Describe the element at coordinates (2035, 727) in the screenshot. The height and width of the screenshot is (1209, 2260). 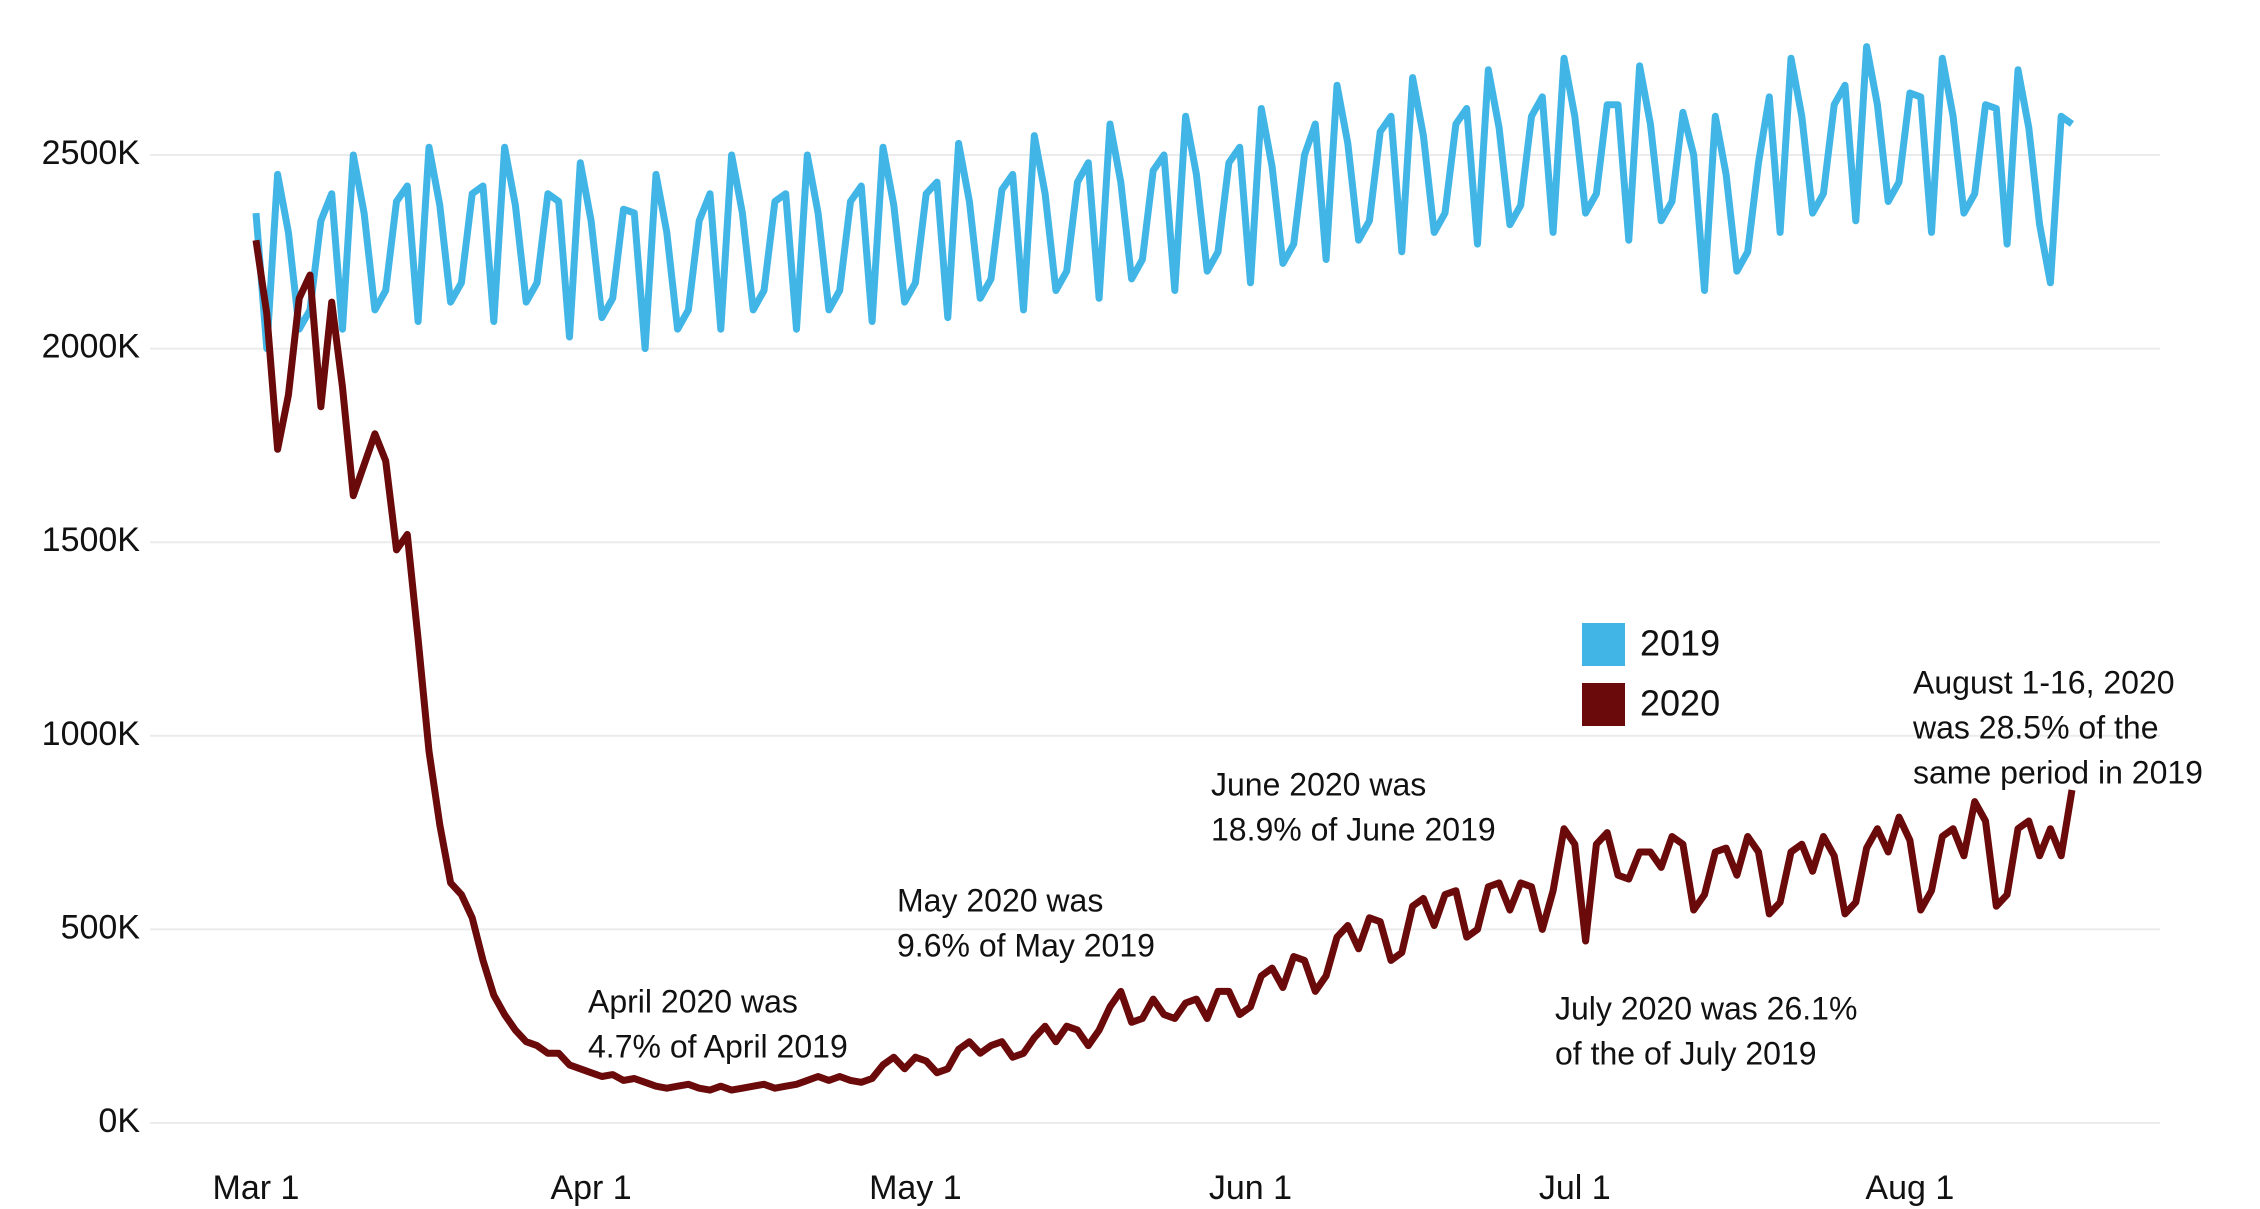
I see `annotation: was 28.5% of the` at that location.